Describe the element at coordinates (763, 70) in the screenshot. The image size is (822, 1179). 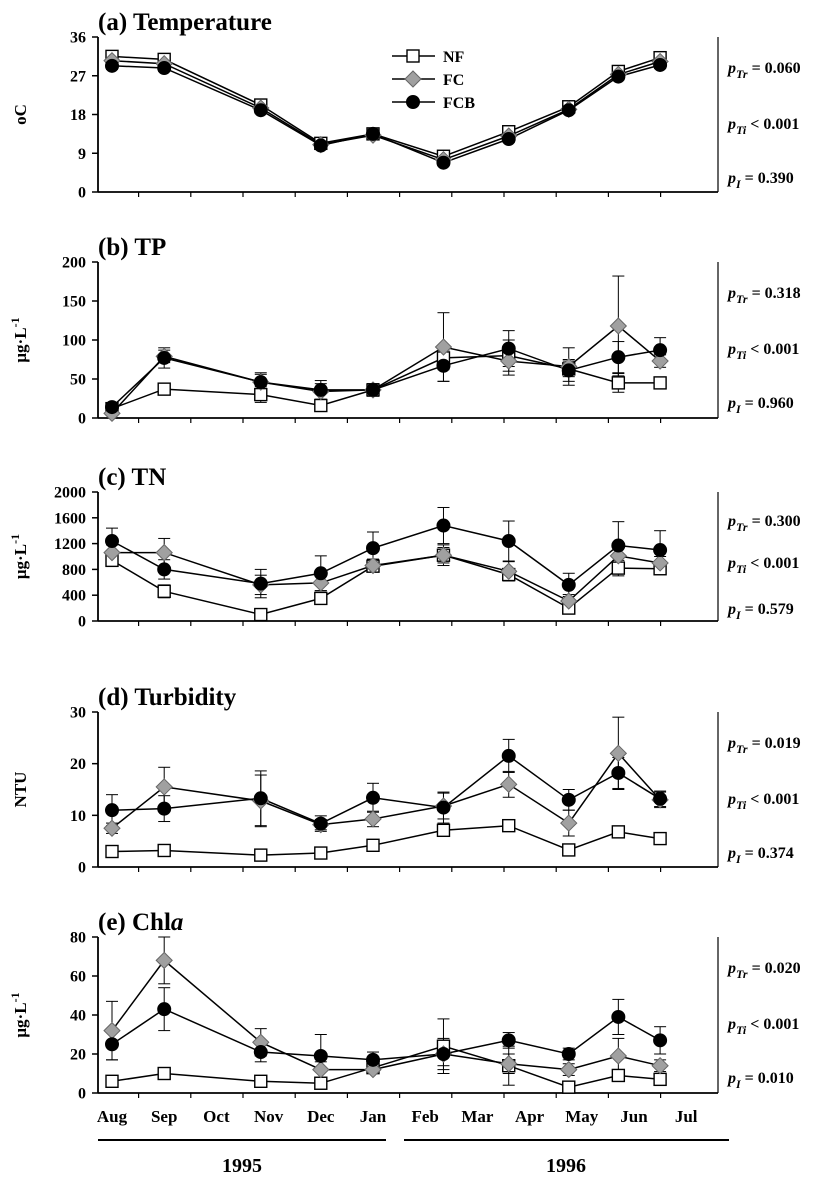
I see `stat-tr: pTr = 0.060` at that location.